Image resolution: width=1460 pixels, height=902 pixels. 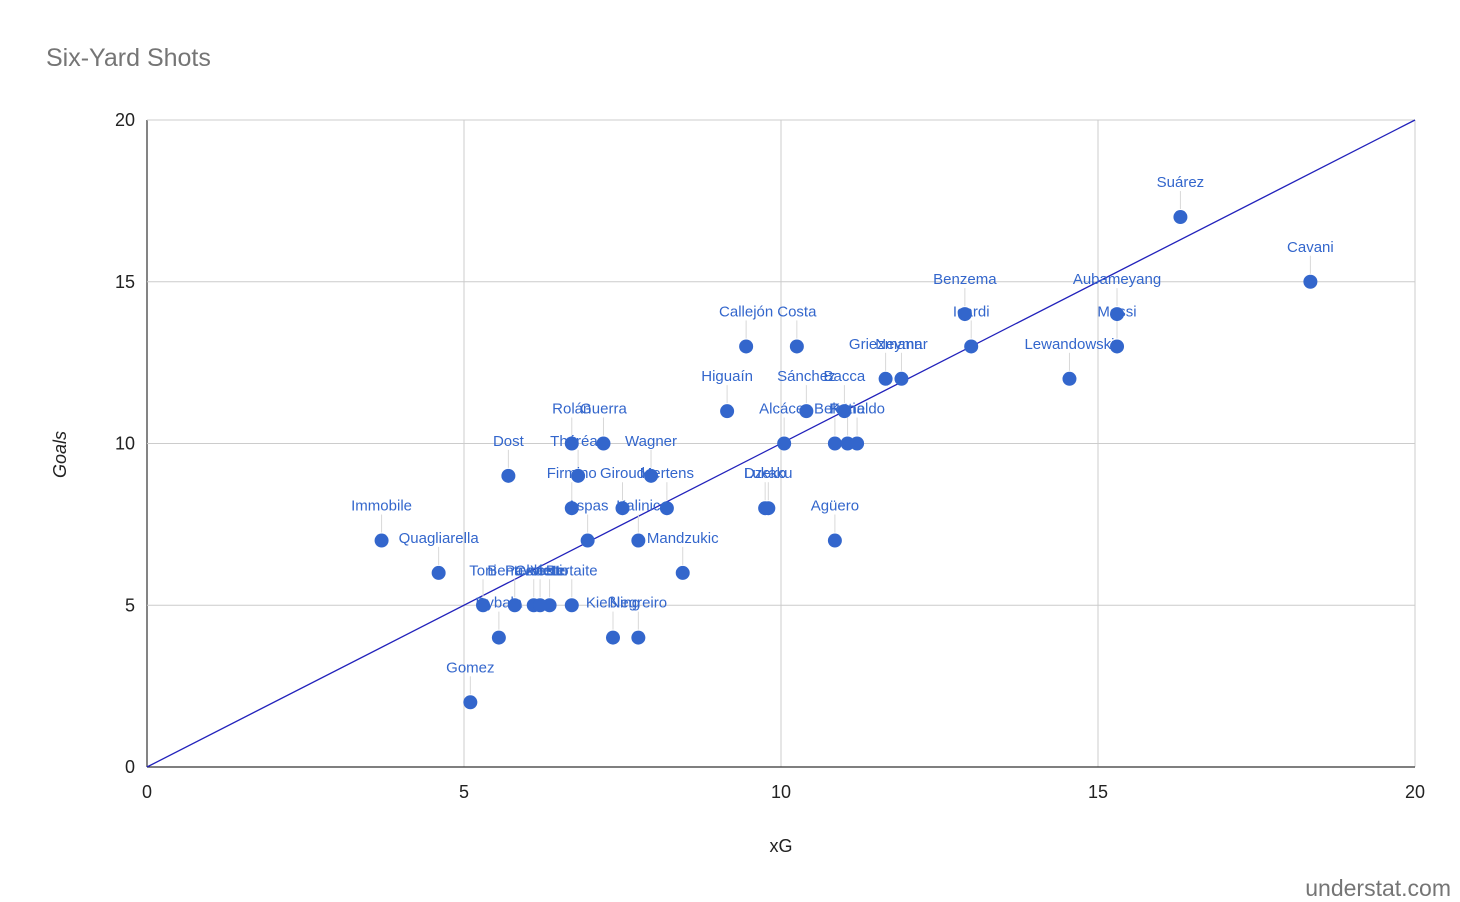 I want to click on y-tick-label: 0, so click(x=130, y=767).